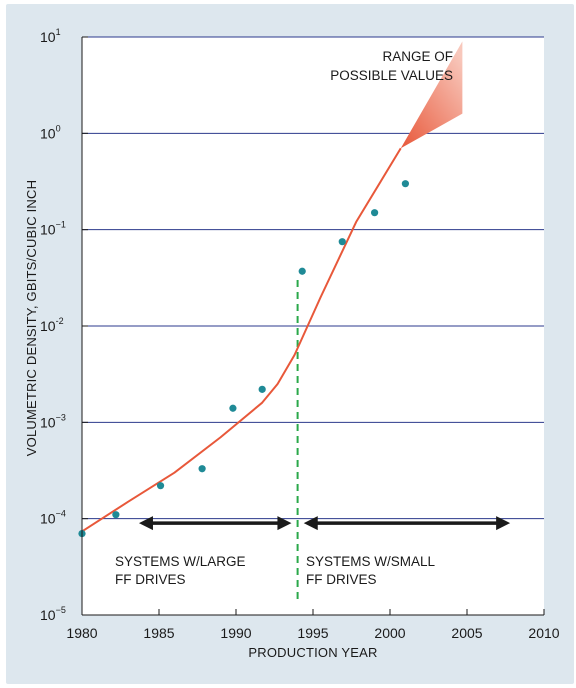 This screenshot has width=576, height=688. I want to click on y-tick-label: 10¹, so click(50, 36).